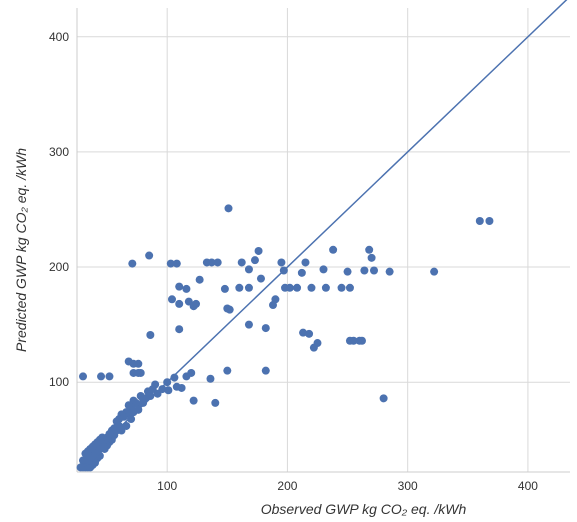  Describe the element at coordinates (21, 250) in the screenshot. I see `y-axis-title: Predicted GWP kg CO₂ eq. /kWh` at that location.